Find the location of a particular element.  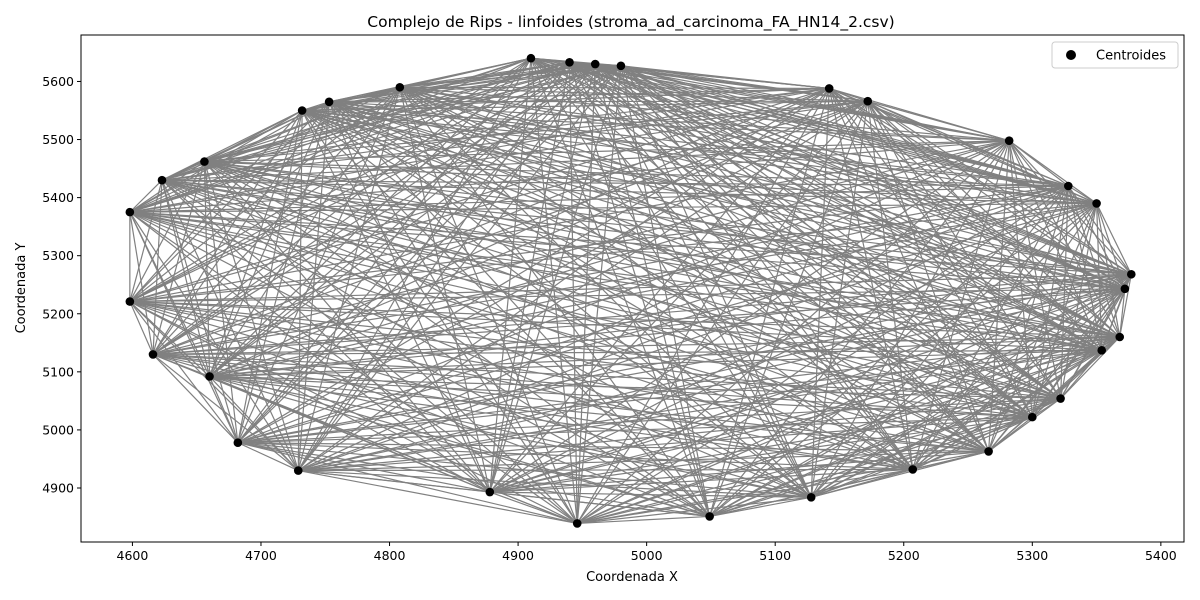

legend-box is located at coordinates (1115, 55).